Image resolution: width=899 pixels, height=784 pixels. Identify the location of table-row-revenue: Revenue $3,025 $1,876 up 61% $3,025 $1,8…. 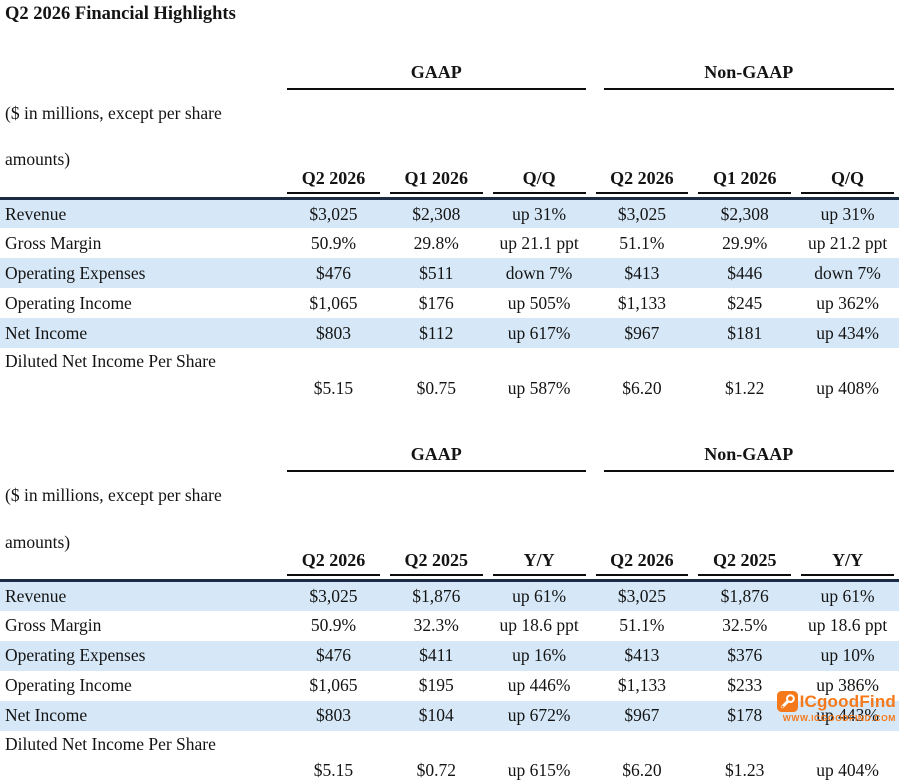
(449, 596).